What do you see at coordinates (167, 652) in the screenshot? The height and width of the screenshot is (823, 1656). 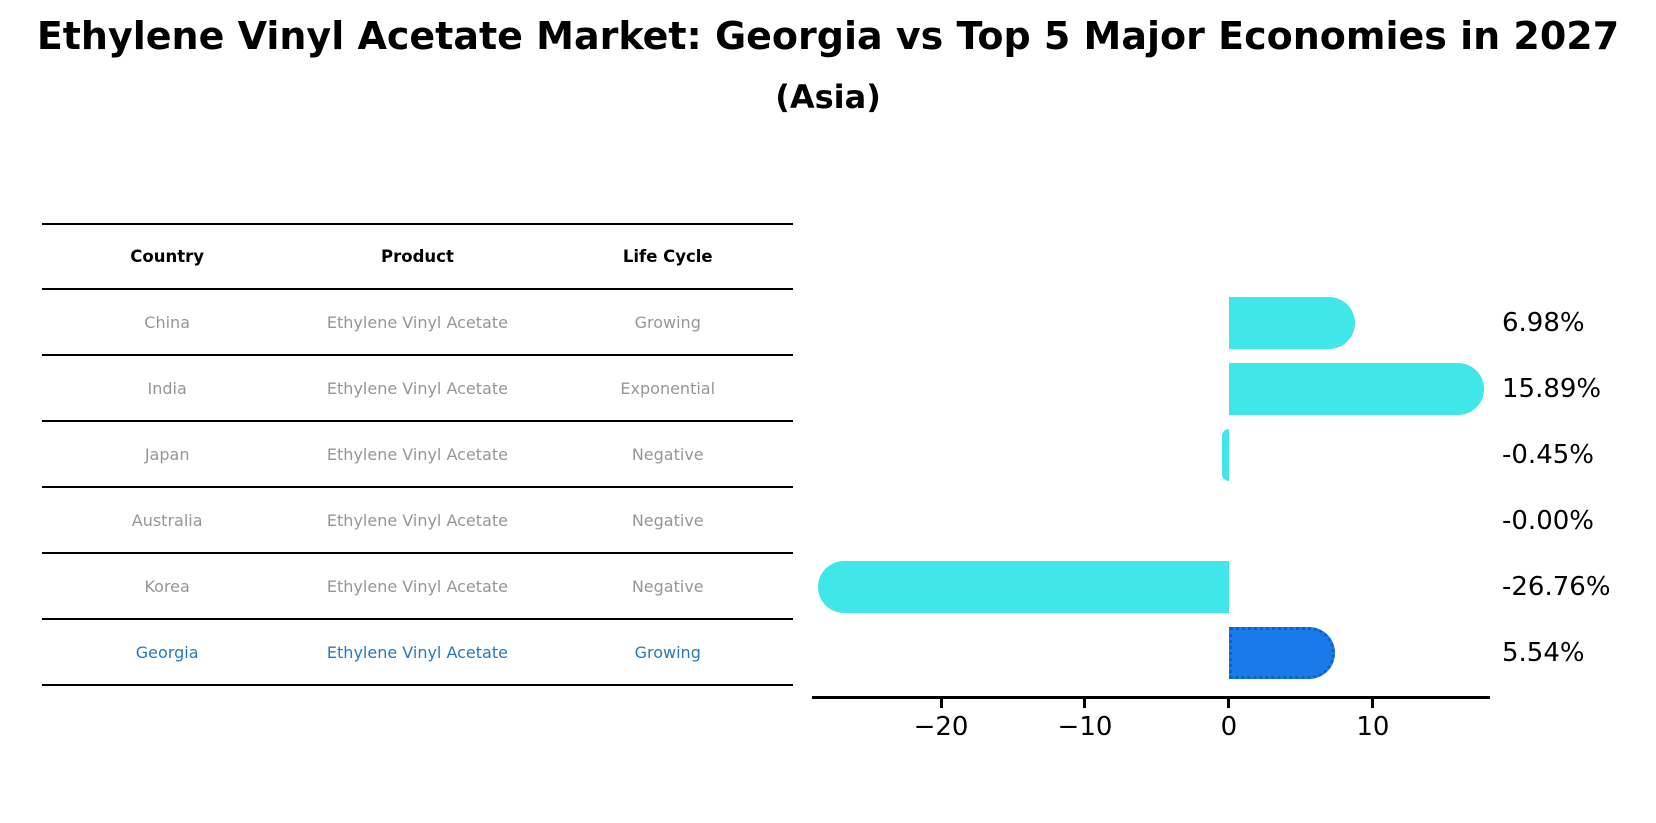 I see `cell-country: Georgia` at bounding box center [167, 652].